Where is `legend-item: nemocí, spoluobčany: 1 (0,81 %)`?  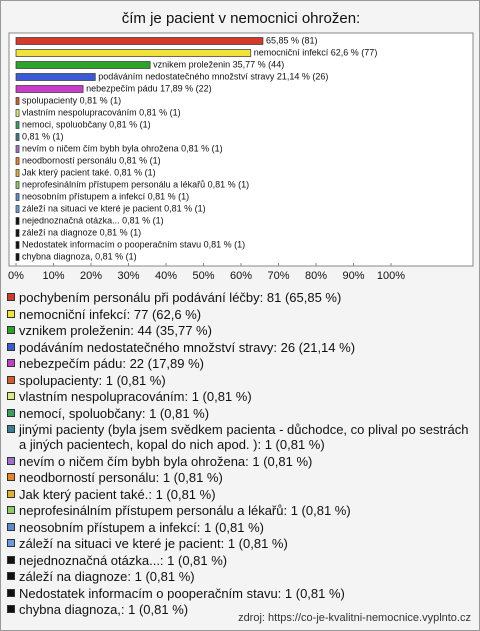
legend-item: nemocí, spoluobčany: 1 (0,81 %) is located at coordinates (240, 413).